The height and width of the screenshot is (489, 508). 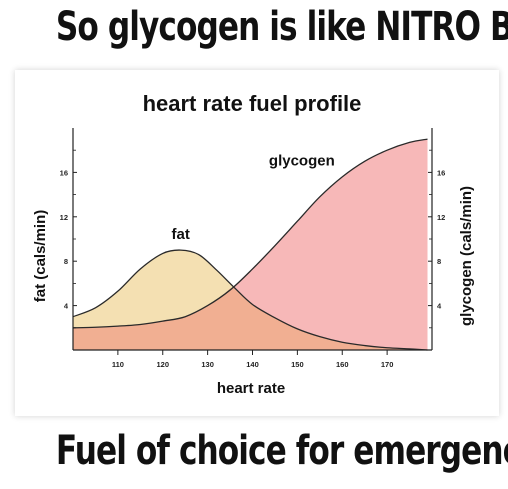 What do you see at coordinates (40, 256) in the screenshot?
I see `left-axis-label: fat (cals/min)` at bounding box center [40, 256].